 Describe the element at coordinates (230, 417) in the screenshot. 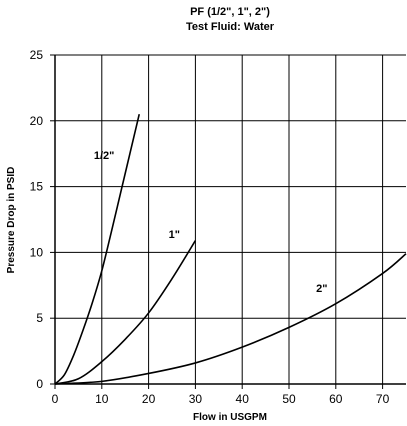

I see `x-axis-label: Flow in USGPM` at that location.